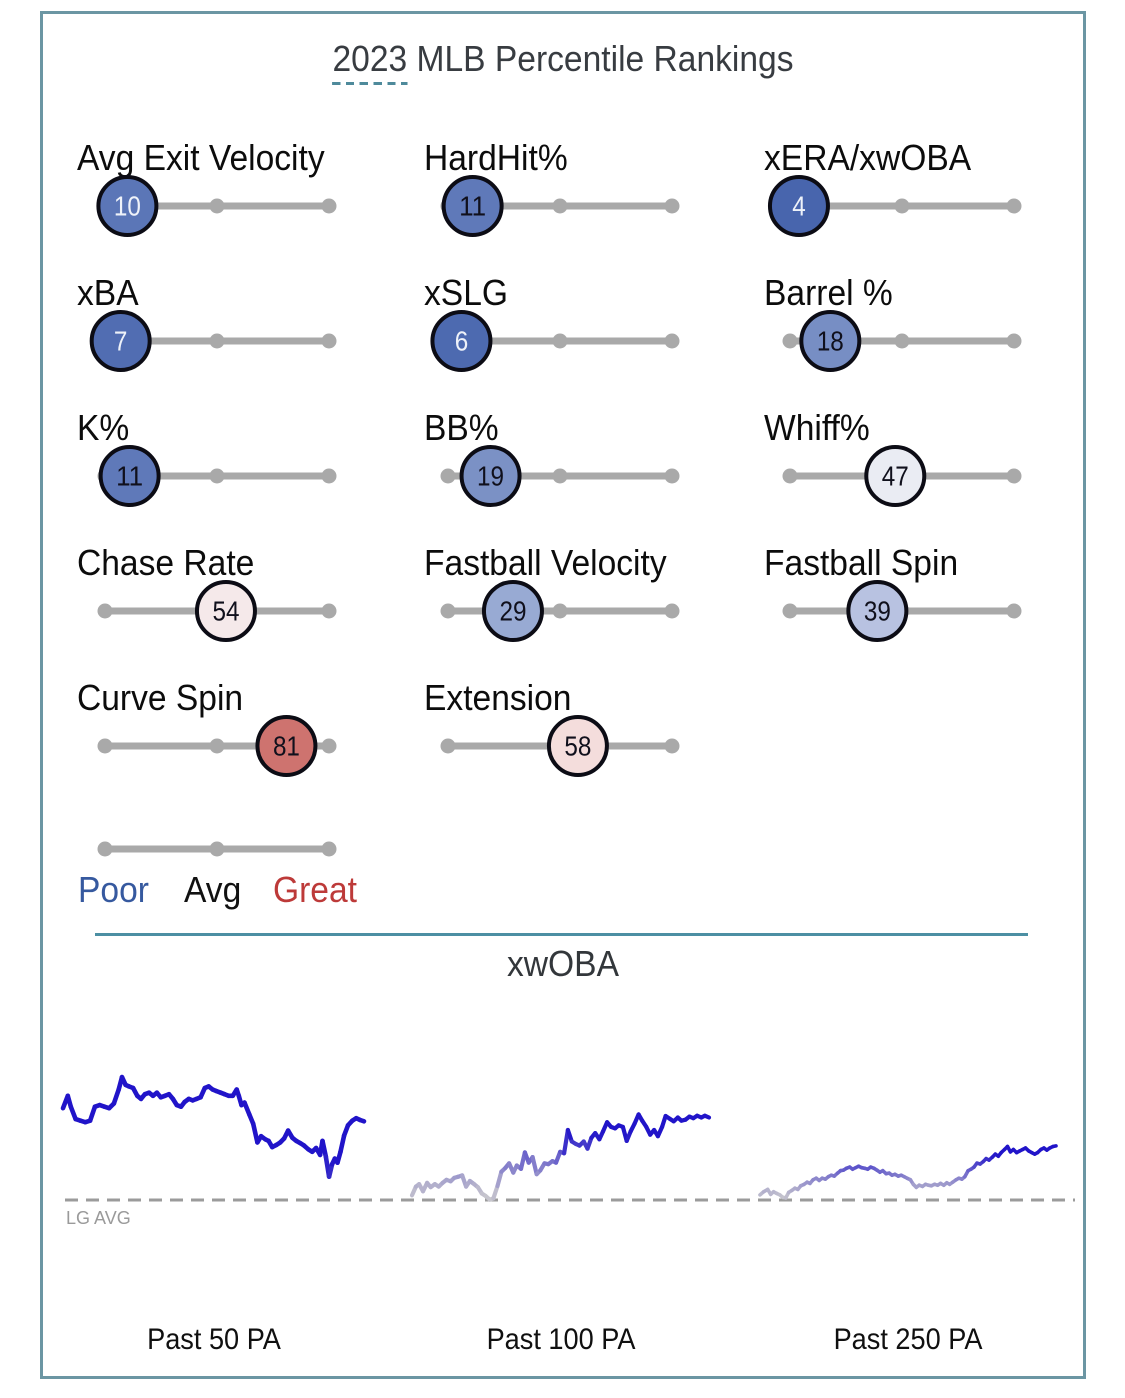 This screenshot has height=1398, width=1125. I want to click on percentile-value: 18, so click(830, 340).